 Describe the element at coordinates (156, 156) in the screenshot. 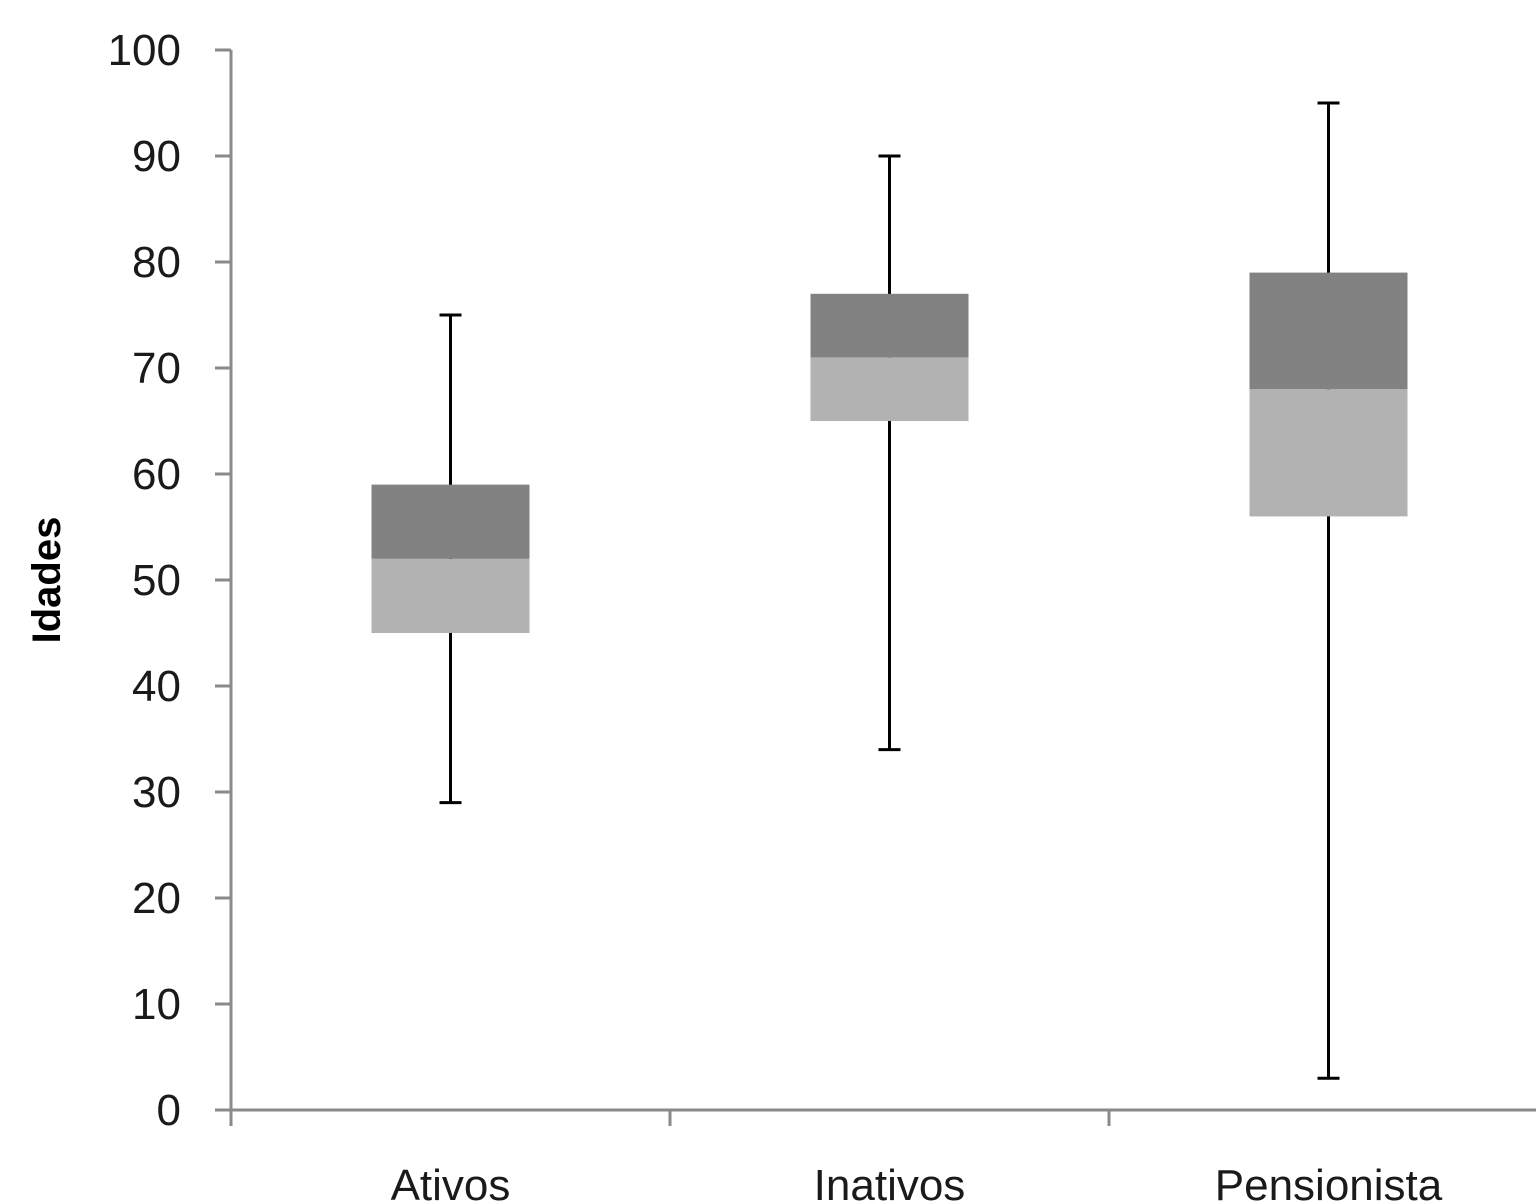

I see `y-tick-label: 90` at that location.